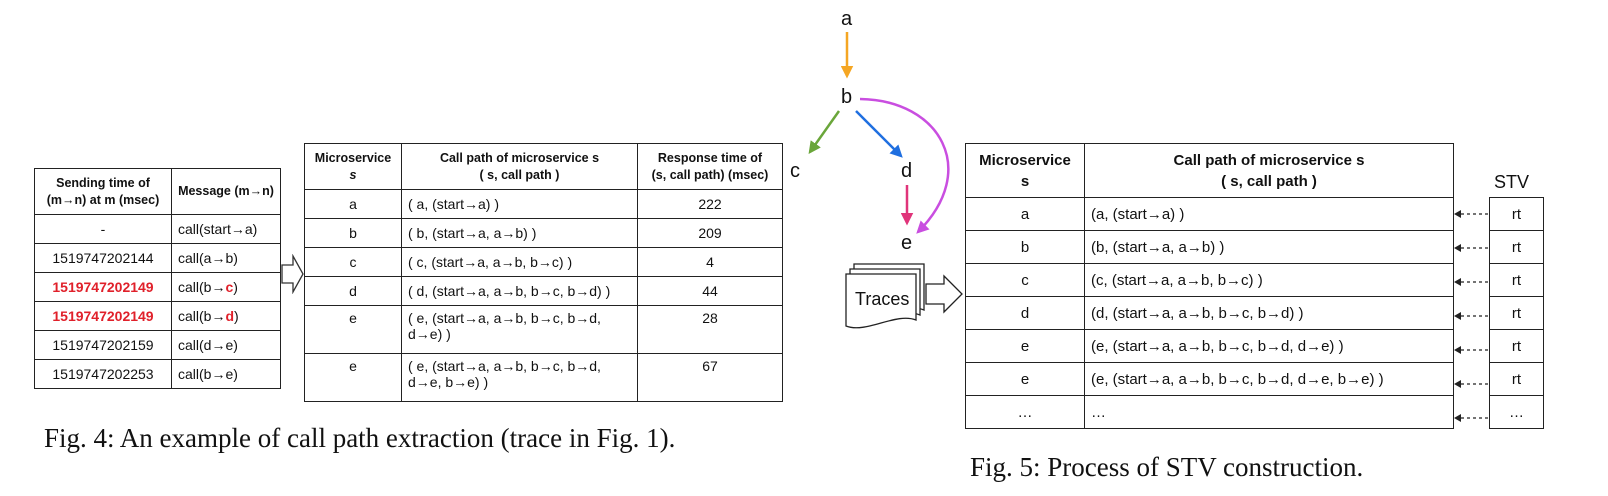 The image size is (1608, 496). Describe the element at coordinates (103, 374) in the screenshot. I see `sending-time-cell: 1519747202253` at that location.